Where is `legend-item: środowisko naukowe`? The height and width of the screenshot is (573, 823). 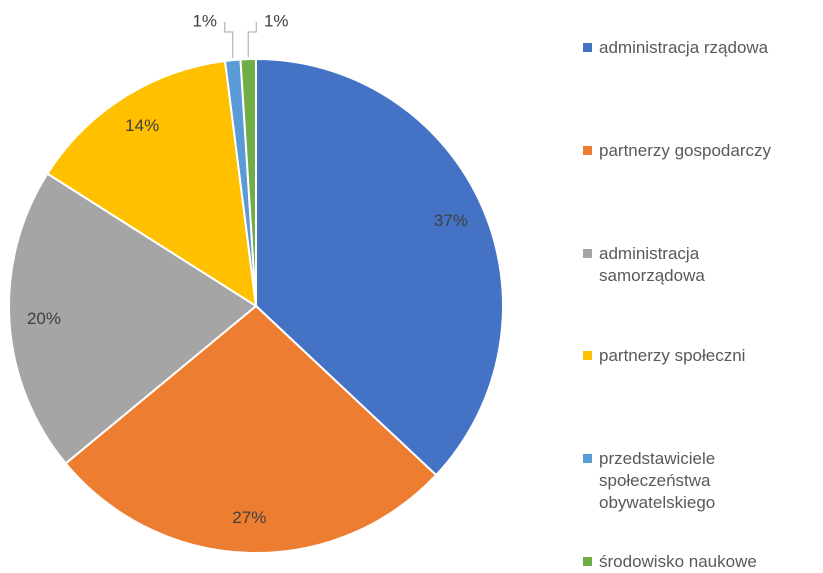 legend-item: środowisko naukowe is located at coordinates (670, 562).